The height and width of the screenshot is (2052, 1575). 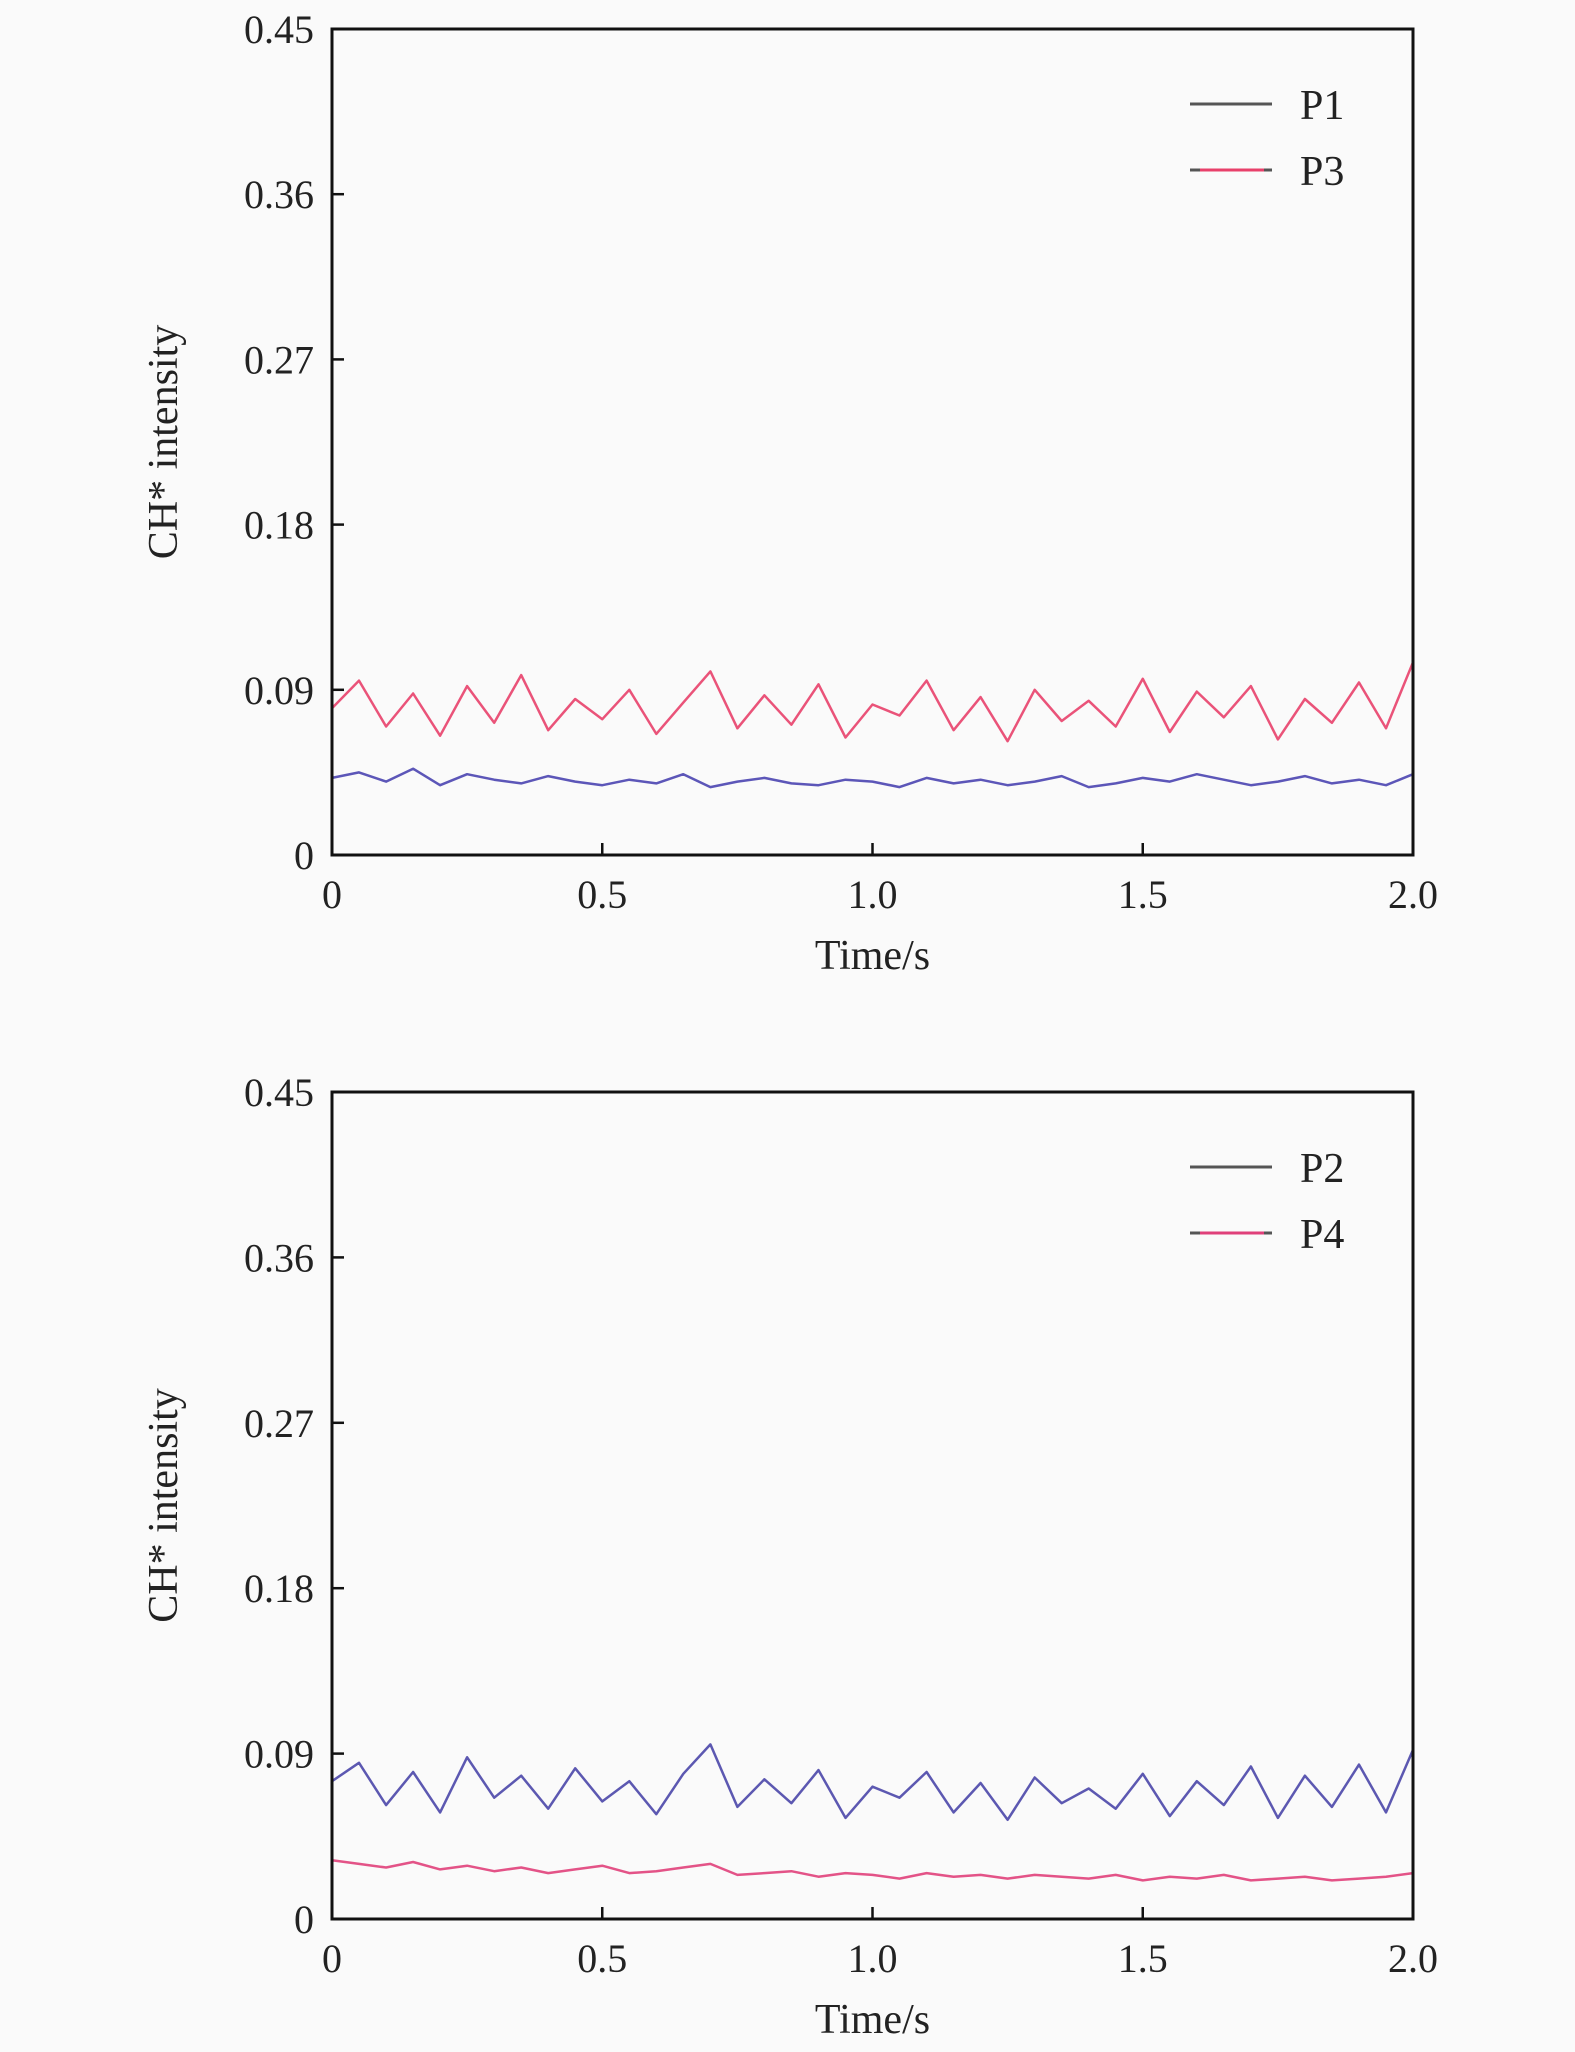 I want to click on legend-label-p1: P1, so click(x=1322, y=106).